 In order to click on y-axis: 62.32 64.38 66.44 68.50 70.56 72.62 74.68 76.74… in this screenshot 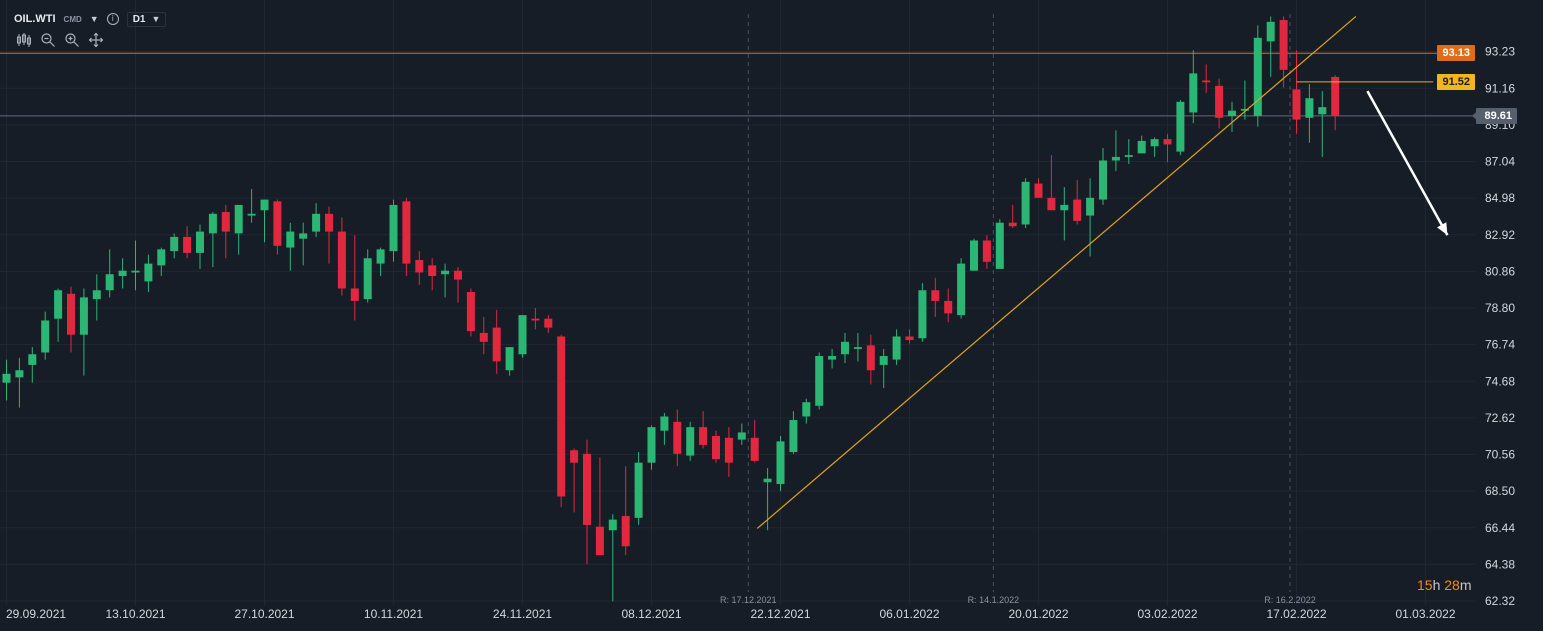, I will do `click(1493, 326)`.